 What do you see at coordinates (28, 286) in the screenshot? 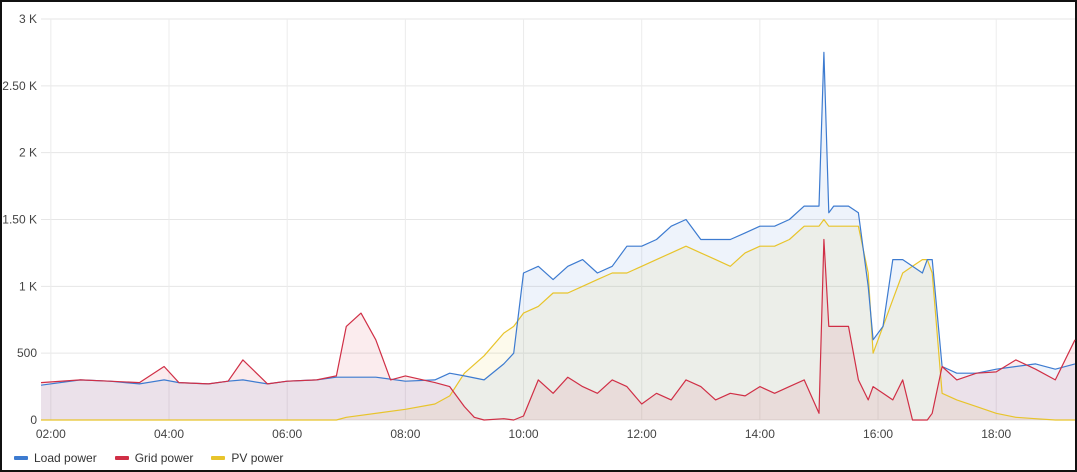
I see `y-tick-label: 1 K` at bounding box center [28, 286].